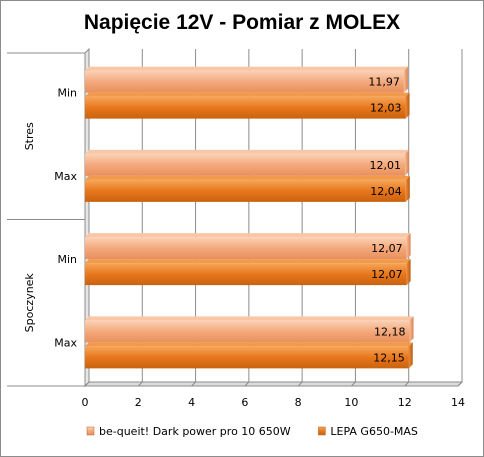 This screenshot has width=484, height=457. Describe the element at coordinates (351, 402) in the screenshot. I see `x-tick-label: 10` at that location.